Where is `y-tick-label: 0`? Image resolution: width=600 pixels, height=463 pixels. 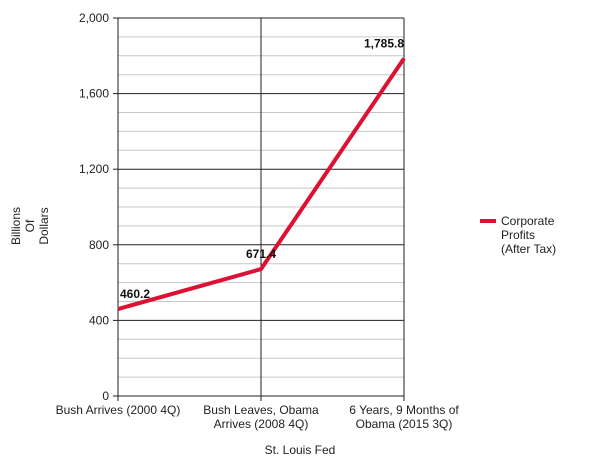 y-tick-label: 0 is located at coordinates (105, 396).